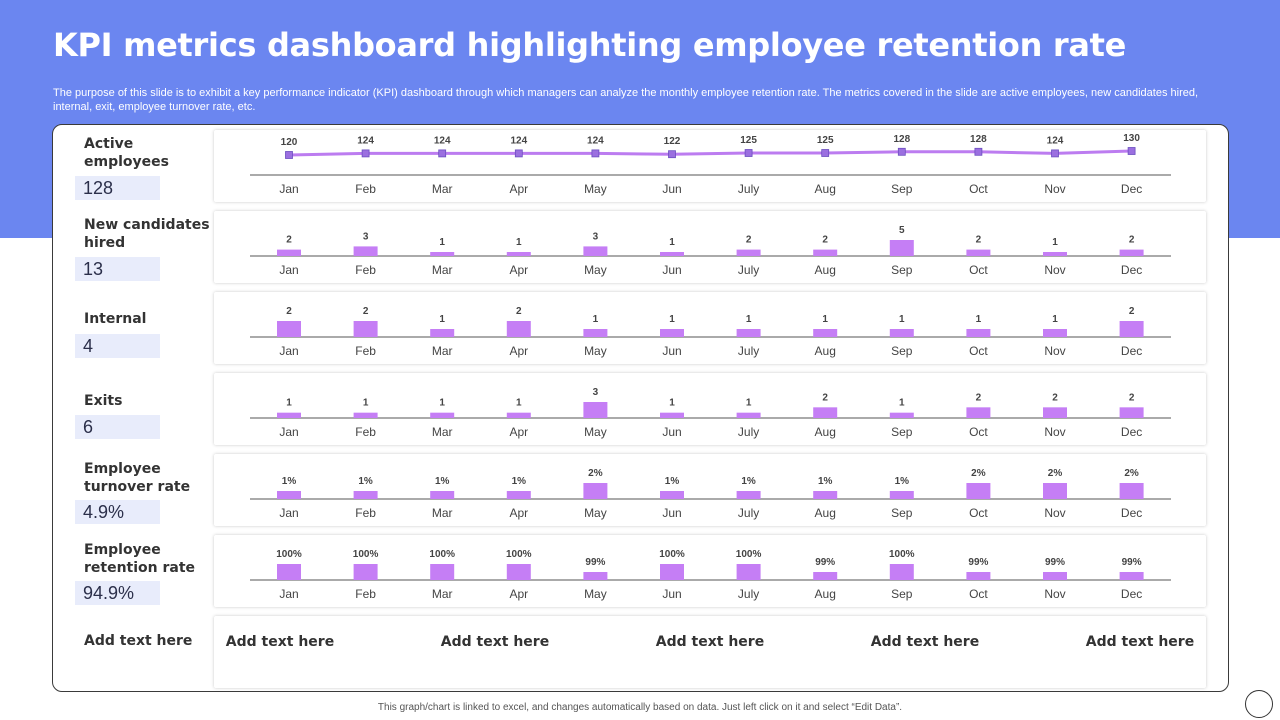 The height and width of the screenshot is (720, 1280). I want to click on tick-label-july: July, so click(748, 189).